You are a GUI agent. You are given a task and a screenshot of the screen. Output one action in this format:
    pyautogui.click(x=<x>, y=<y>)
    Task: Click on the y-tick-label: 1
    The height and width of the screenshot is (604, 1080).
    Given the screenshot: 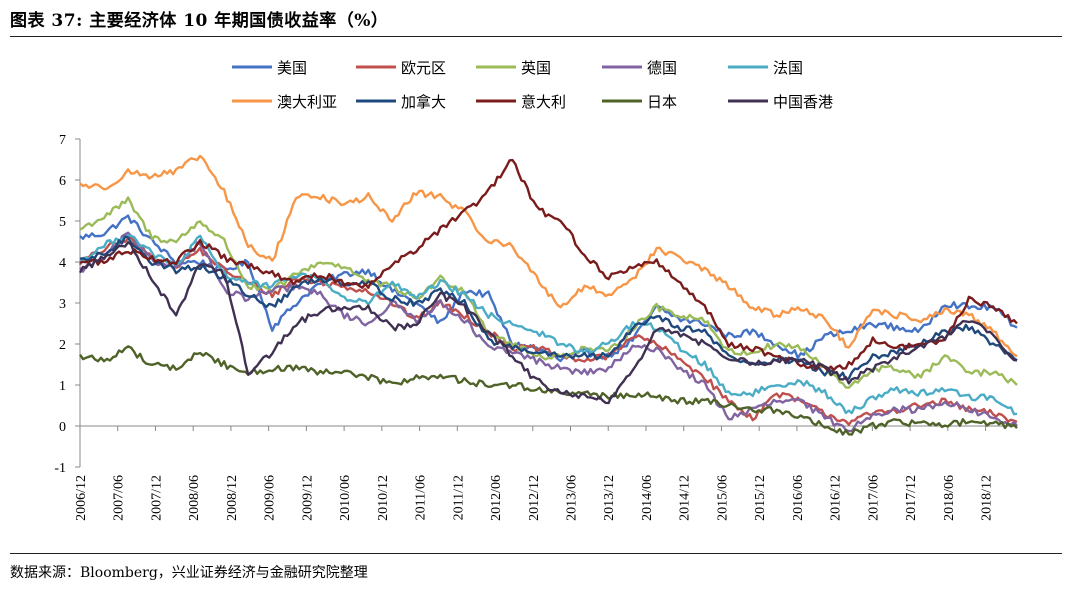 What is the action you would take?
    pyautogui.click(x=62, y=386)
    